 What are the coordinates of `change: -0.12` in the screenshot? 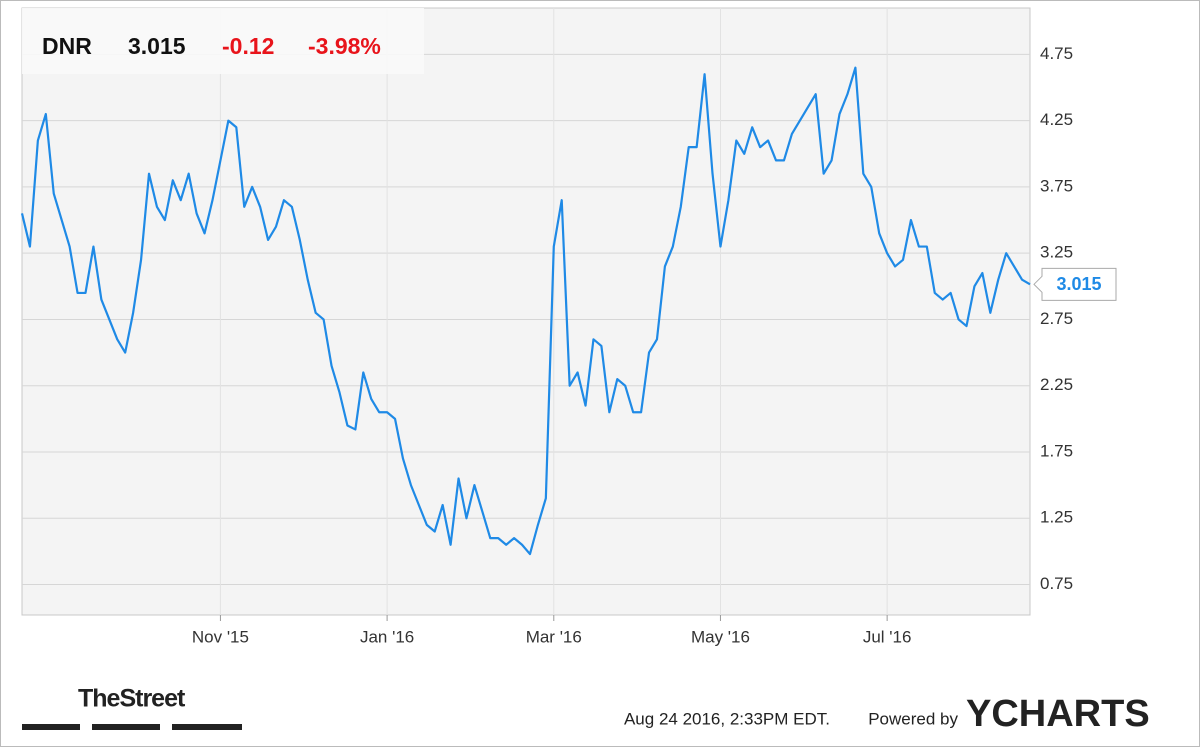 It's located at (248, 46).